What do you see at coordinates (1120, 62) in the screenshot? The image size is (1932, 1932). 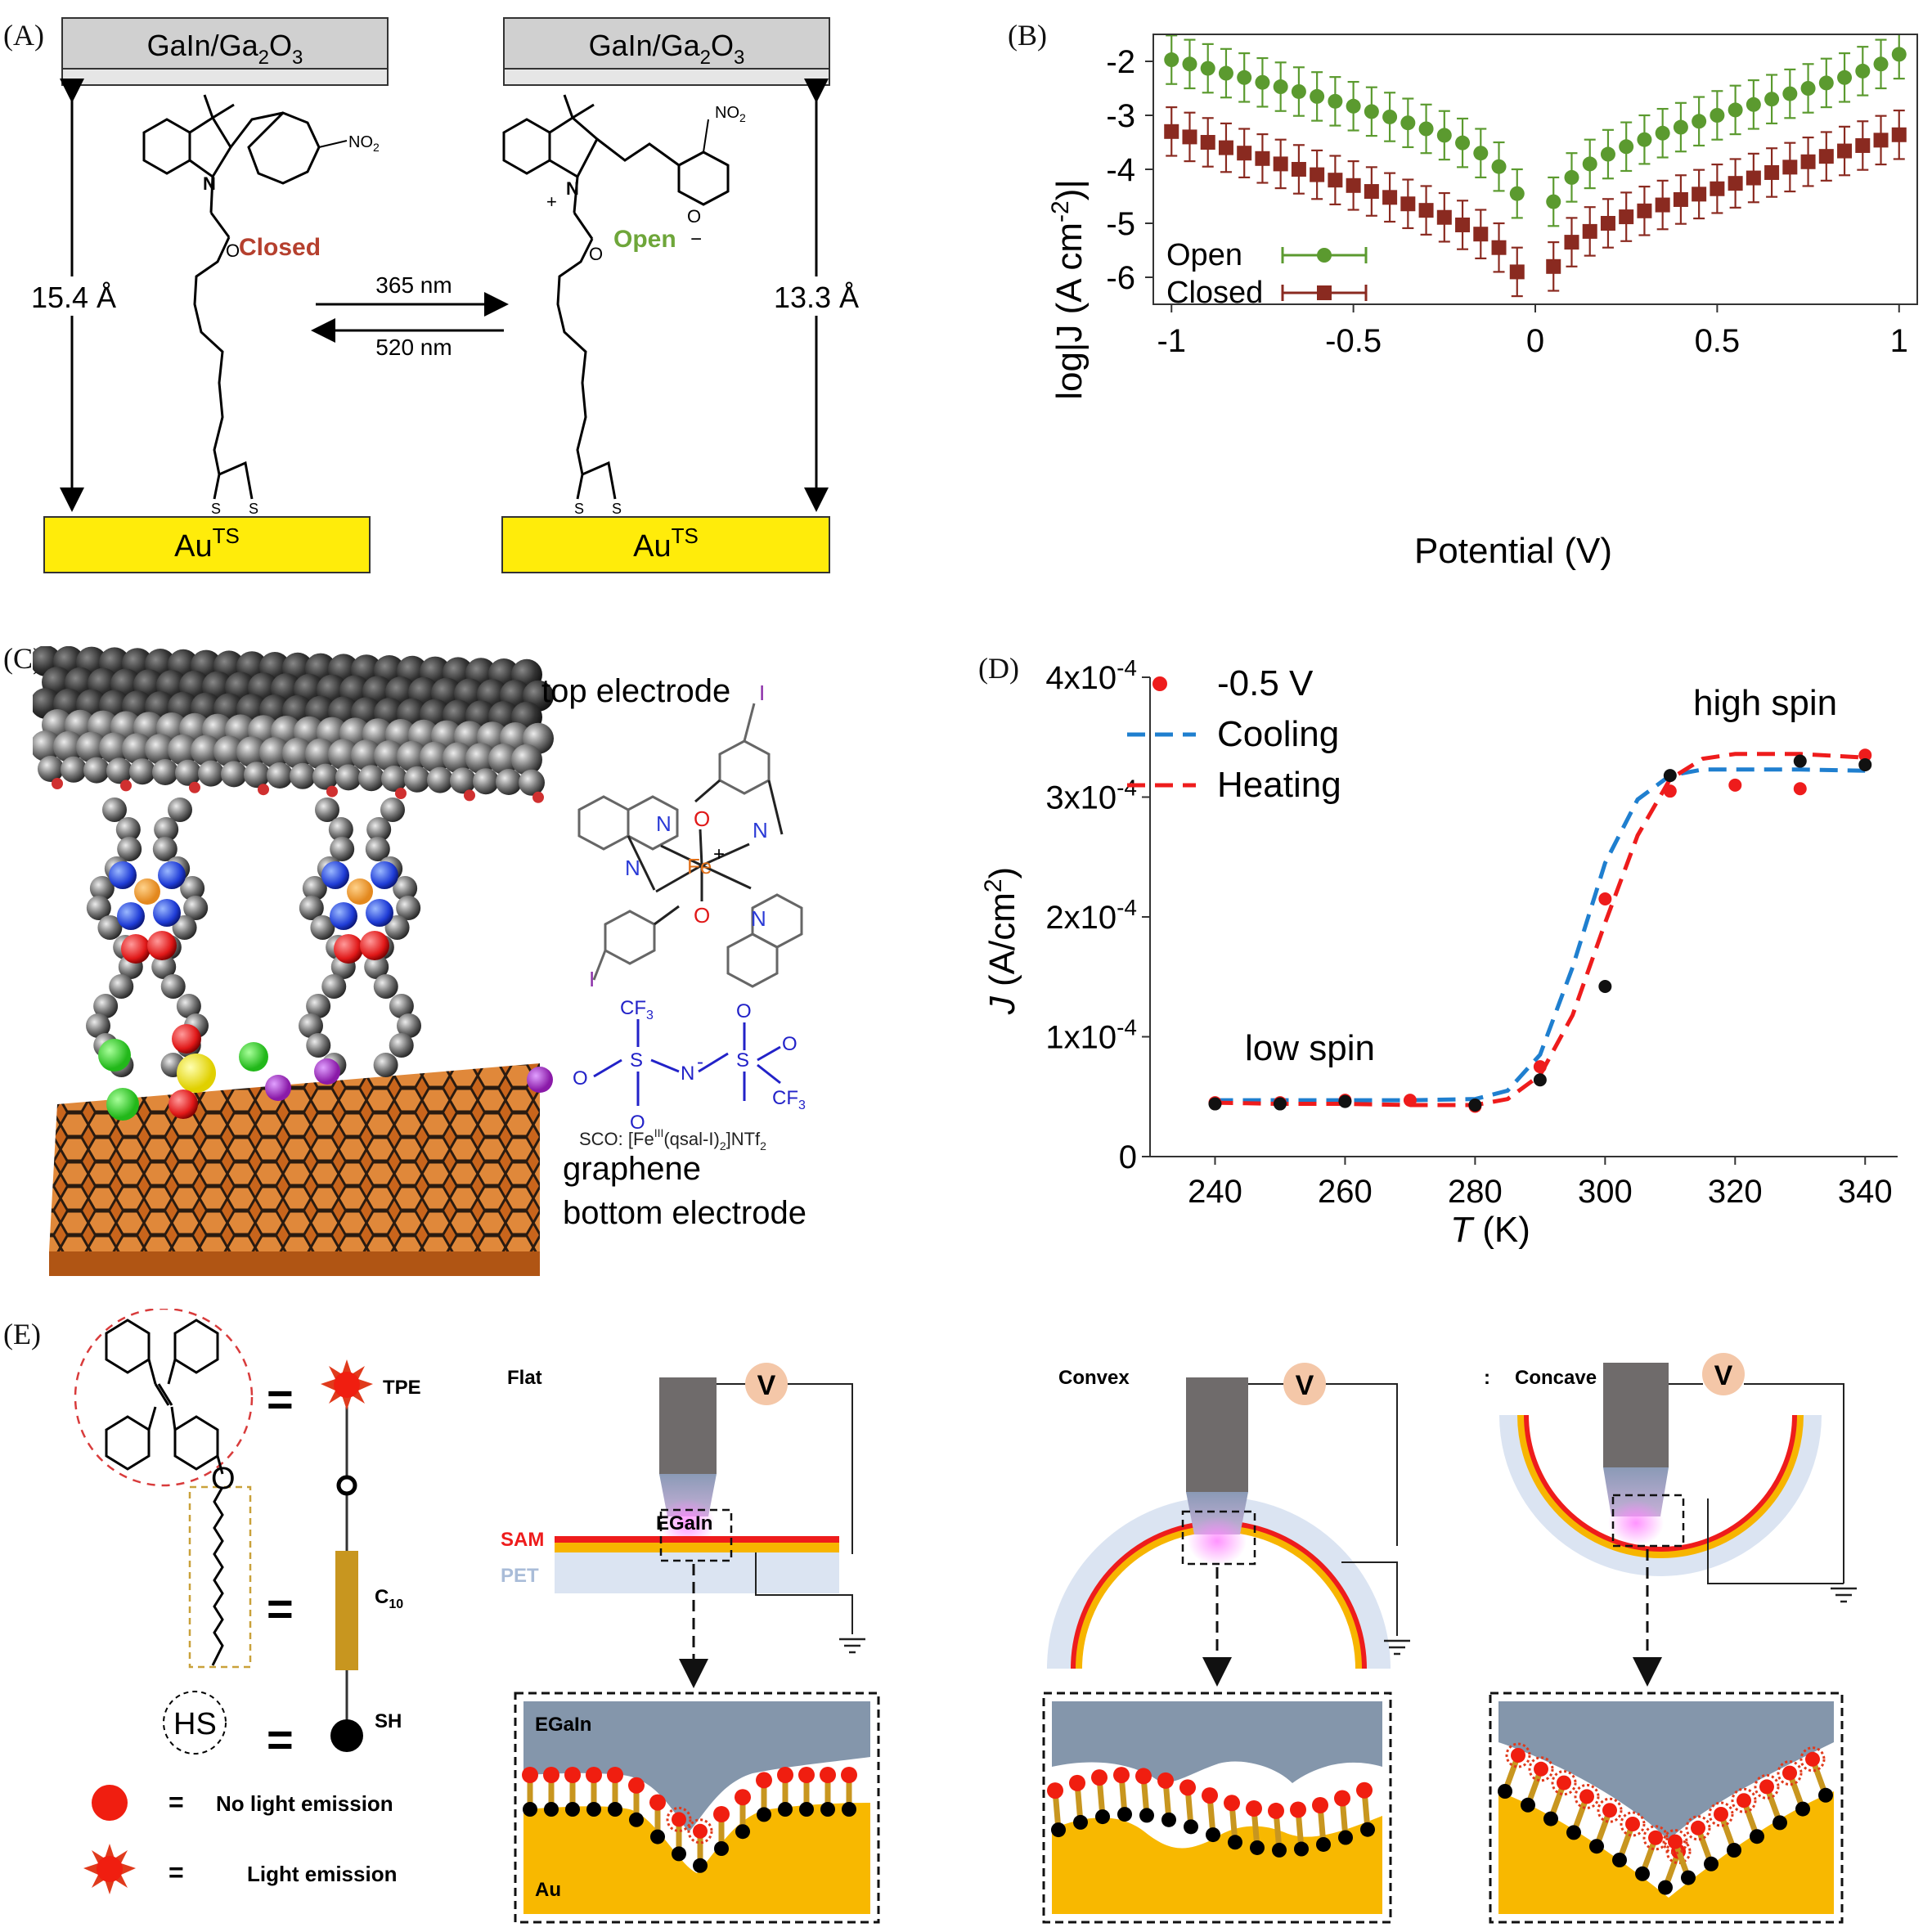 I see `chart-b-ytick-label: -2` at bounding box center [1120, 62].